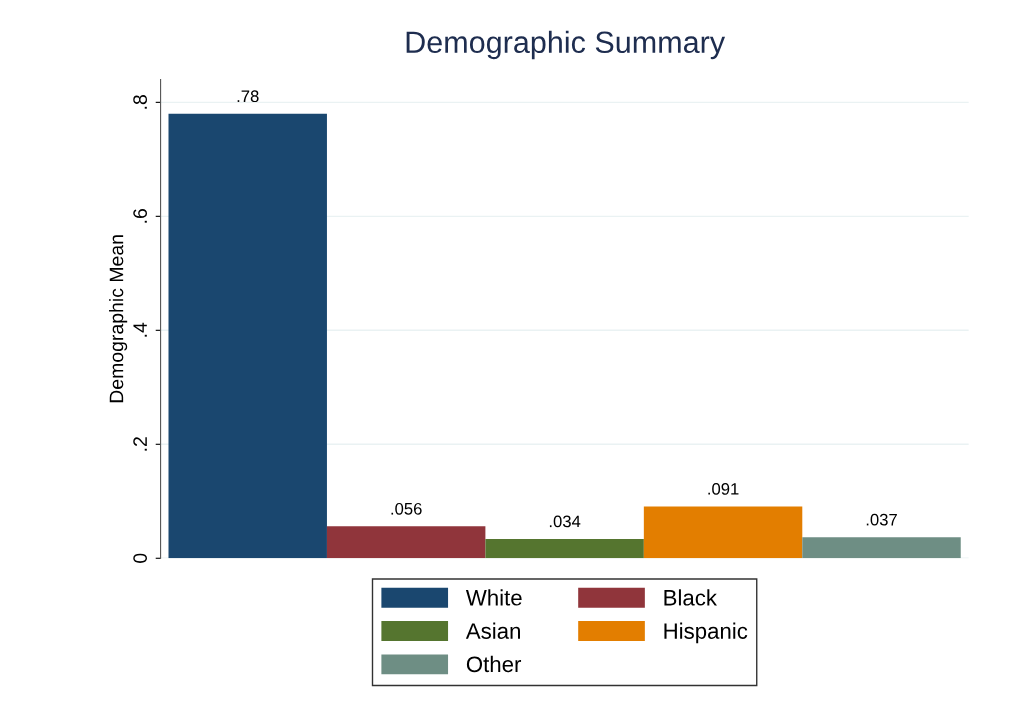  Describe the element at coordinates (723, 488) in the screenshot. I see `data-label: .091` at that location.